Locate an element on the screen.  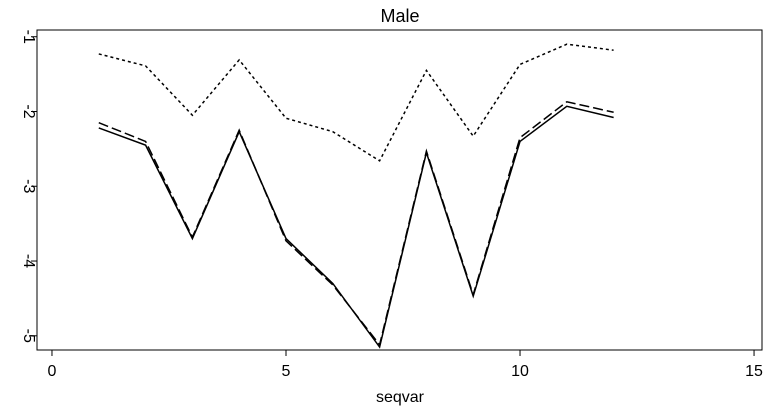
y-tick-label: -5 is located at coordinates (28, 336).